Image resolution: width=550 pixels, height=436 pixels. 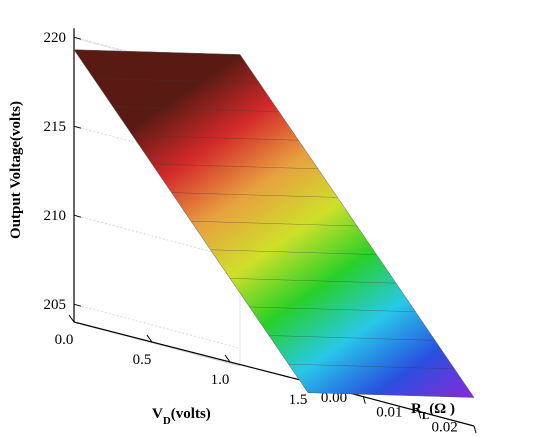 What do you see at coordinates (442, 409) in the screenshot?
I see `y-axis-title-unit: (Ω )` at bounding box center [442, 409].